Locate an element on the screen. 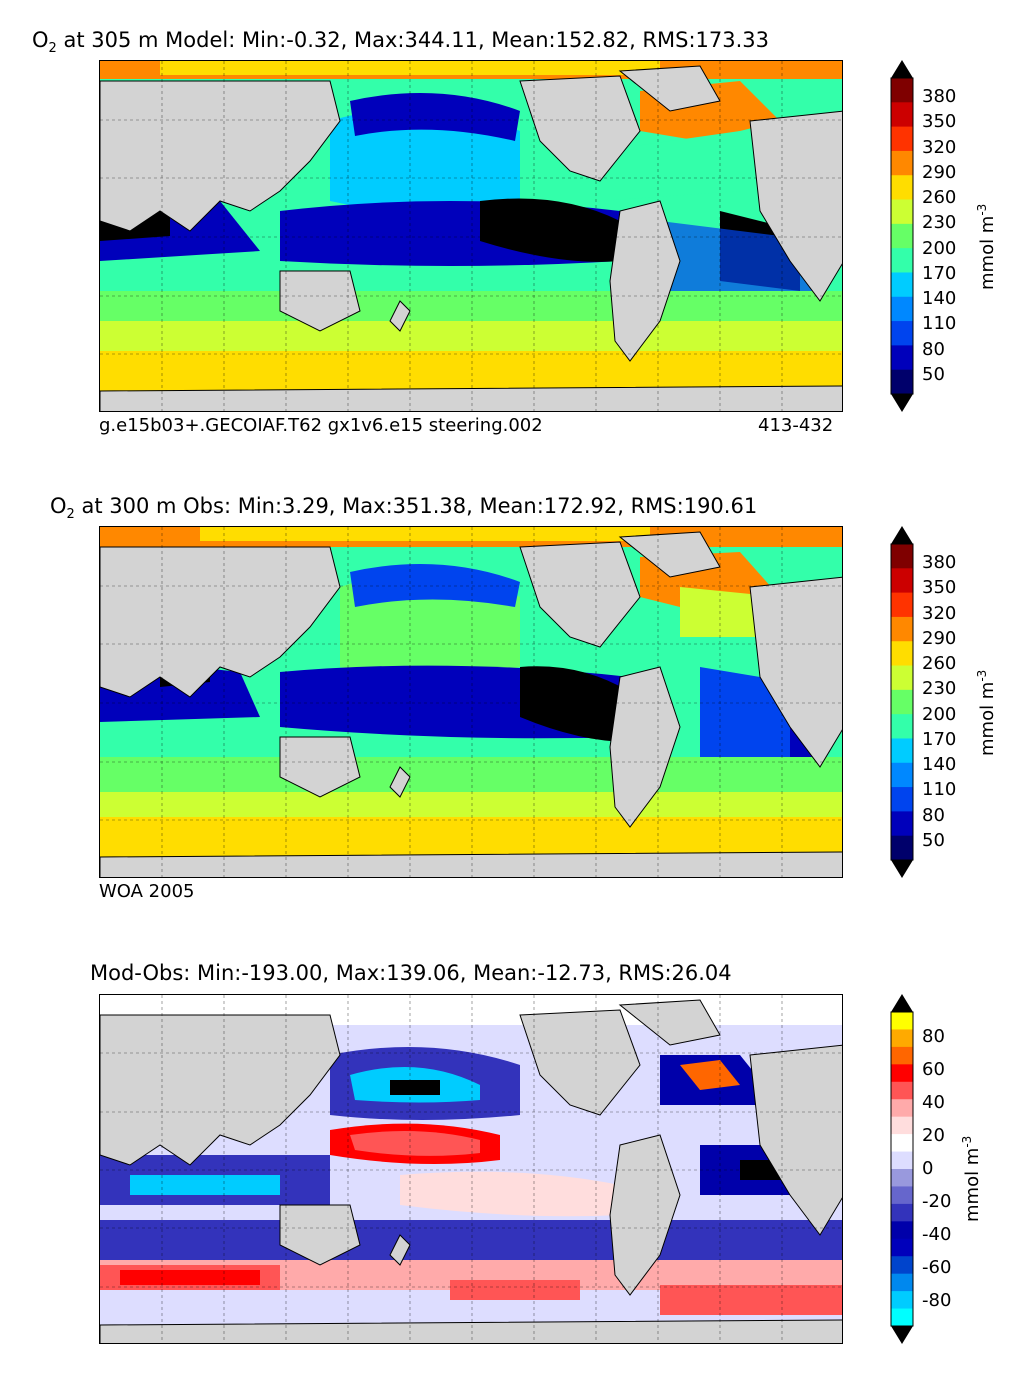 This screenshot has height=1374, width=1026. colorbar-tick-label: -80 is located at coordinates (937, 1301).